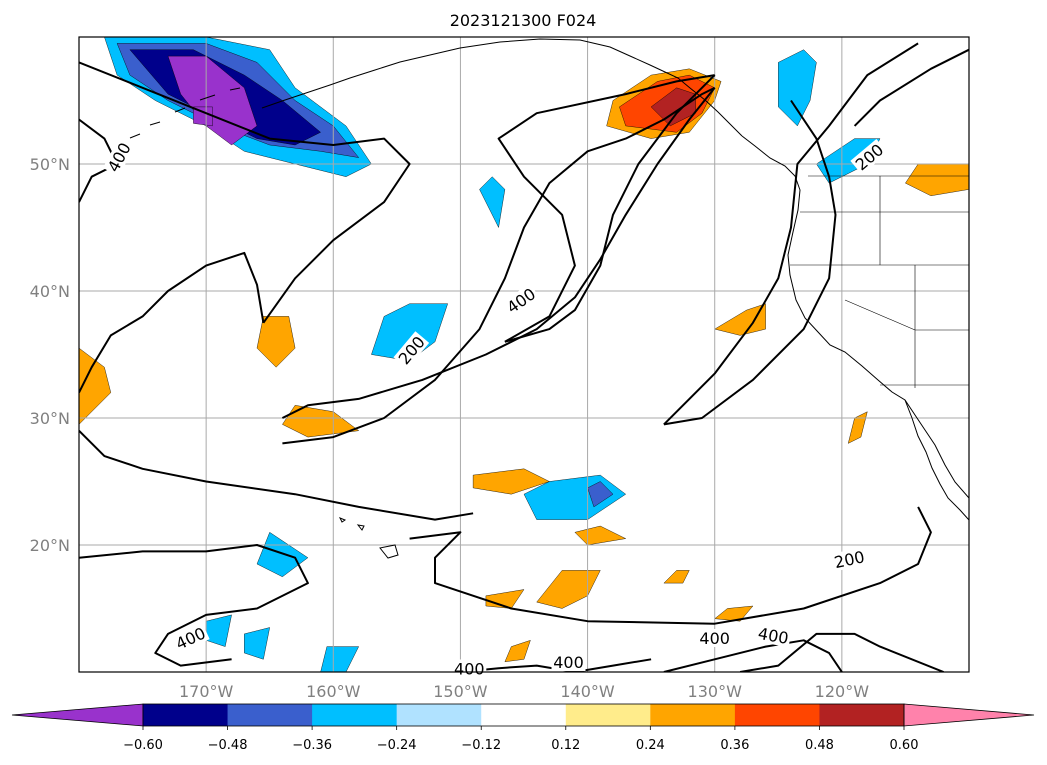 The height and width of the screenshot is (765, 1047). I want to click on y-tick-label: 20°N, so click(50, 545).